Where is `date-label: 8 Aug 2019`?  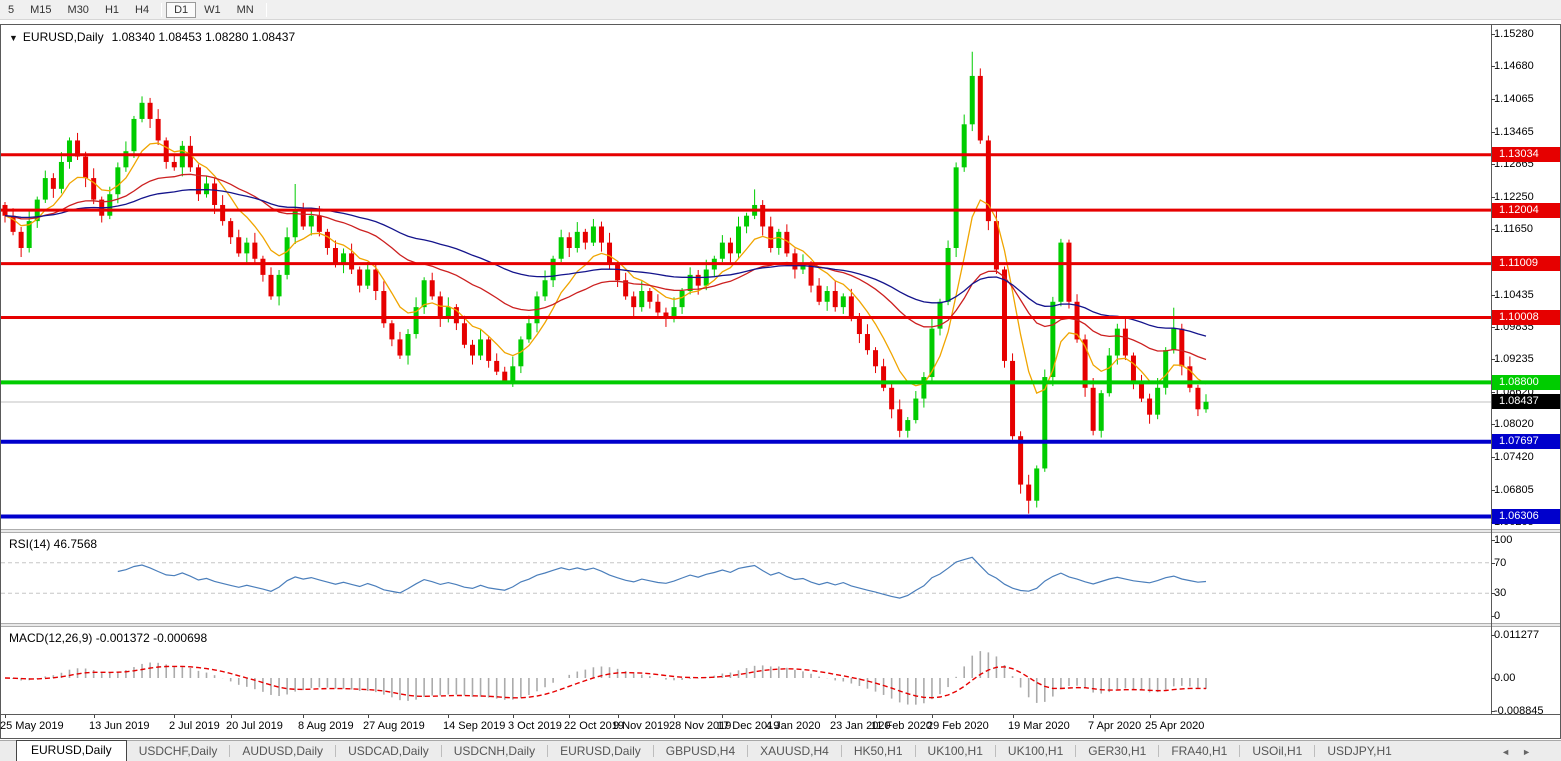
date-label: 8 Aug 2019 is located at coordinates (326, 726).